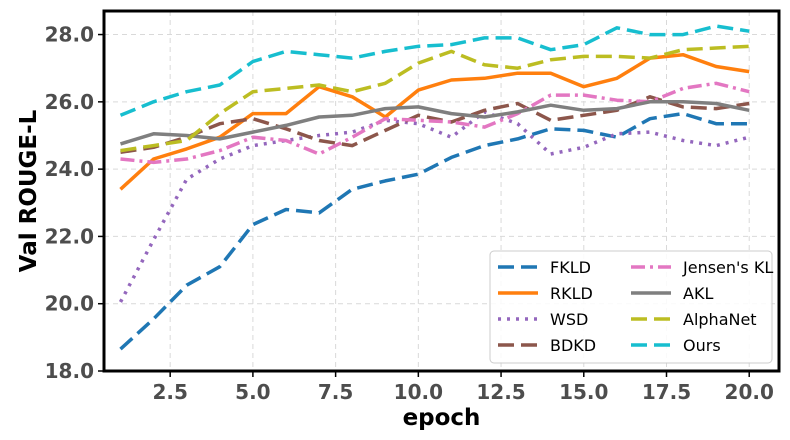 The image size is (790, 440). Describe the element at coordinates (500, 392) in the screenshot. I see `x-tick-label: 12.5` at that location.